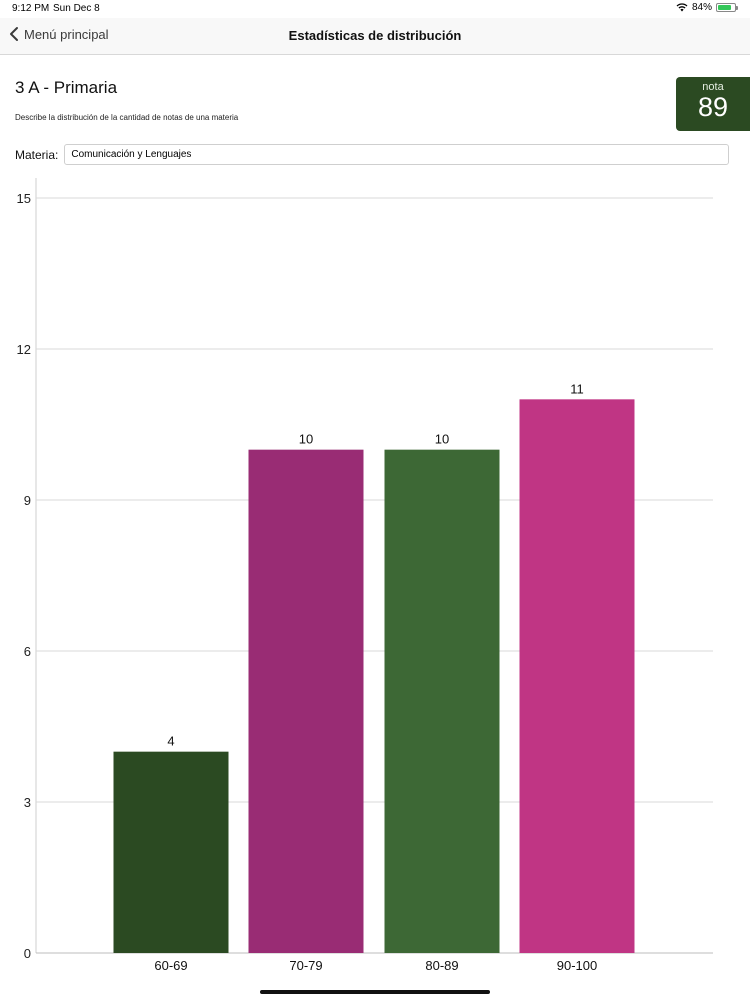 This screenshot has width=750, height=1000. Describe the element at coordinates (76, 8) in the screenshot. I see `status-date: Sun Dec 8` at that location.